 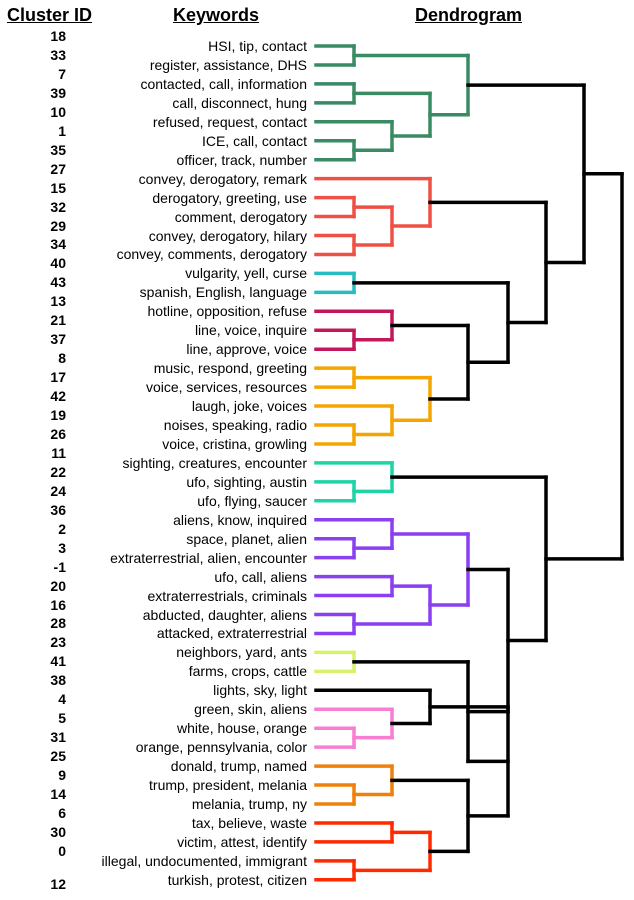 What do you see at coordinates (211, 254) in the screenshot?
I see `cluster-keywords: convey, comments, derogatory` at bounding box center [211, 254].